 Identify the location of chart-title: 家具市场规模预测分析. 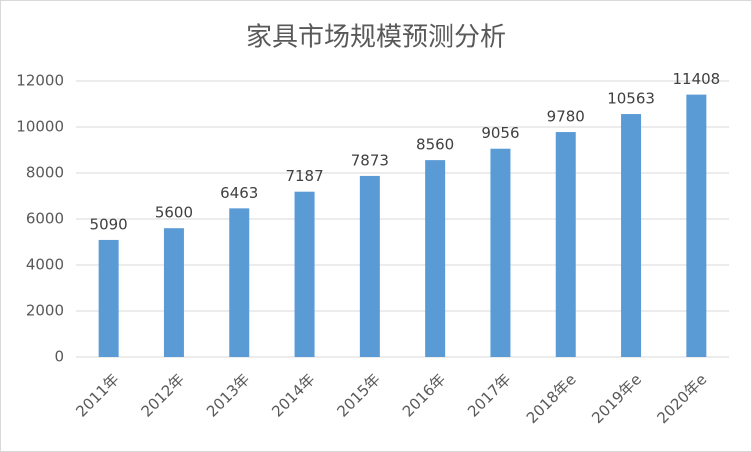
(376, 38).